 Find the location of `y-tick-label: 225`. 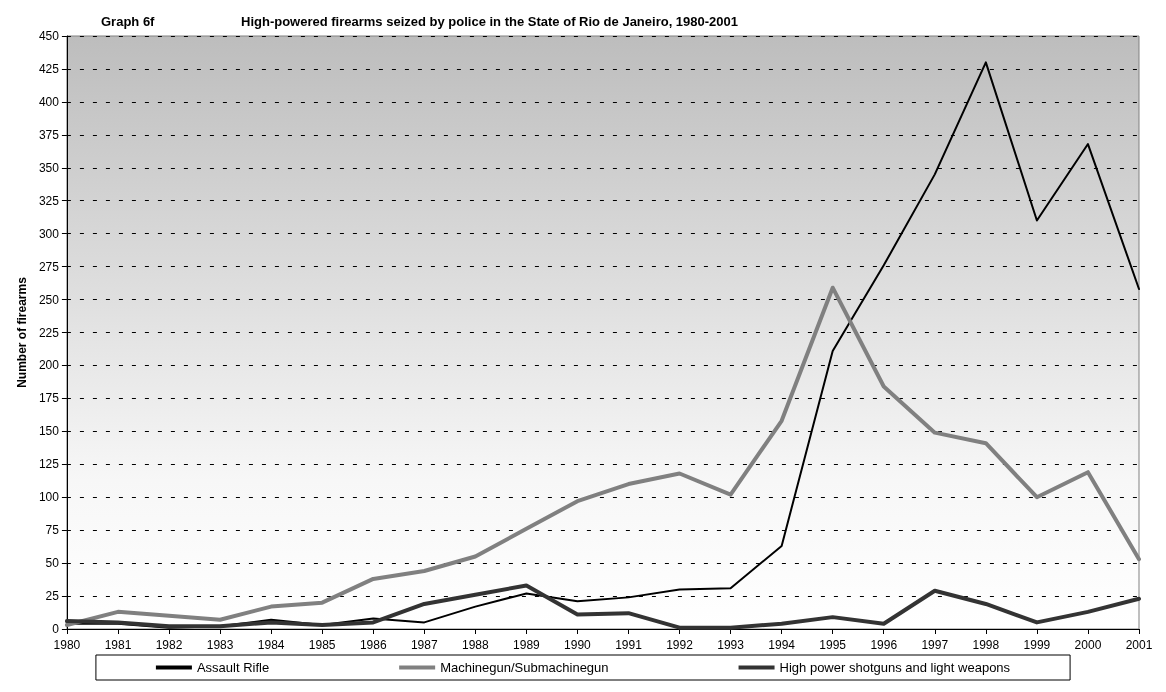

y-tick-label: 225 is located at coordinates (49, 332).